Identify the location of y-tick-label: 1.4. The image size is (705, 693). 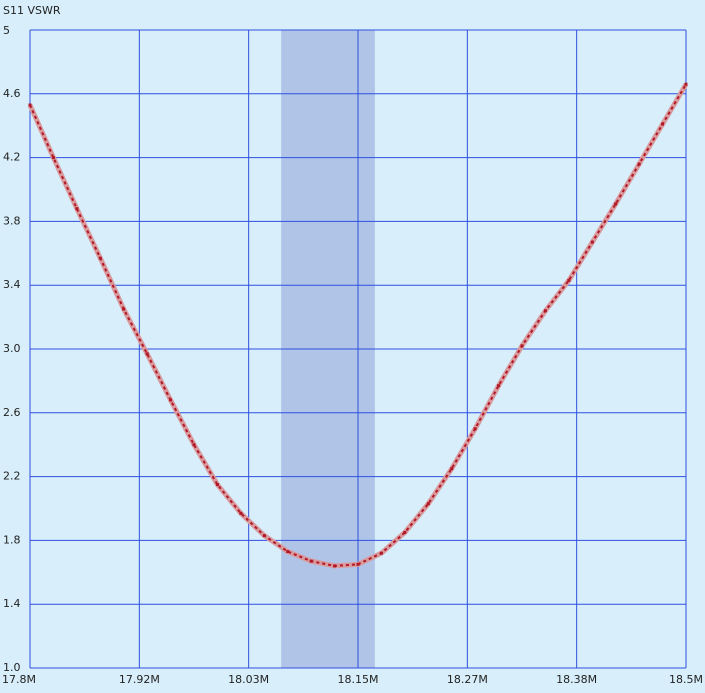
(12, 603).